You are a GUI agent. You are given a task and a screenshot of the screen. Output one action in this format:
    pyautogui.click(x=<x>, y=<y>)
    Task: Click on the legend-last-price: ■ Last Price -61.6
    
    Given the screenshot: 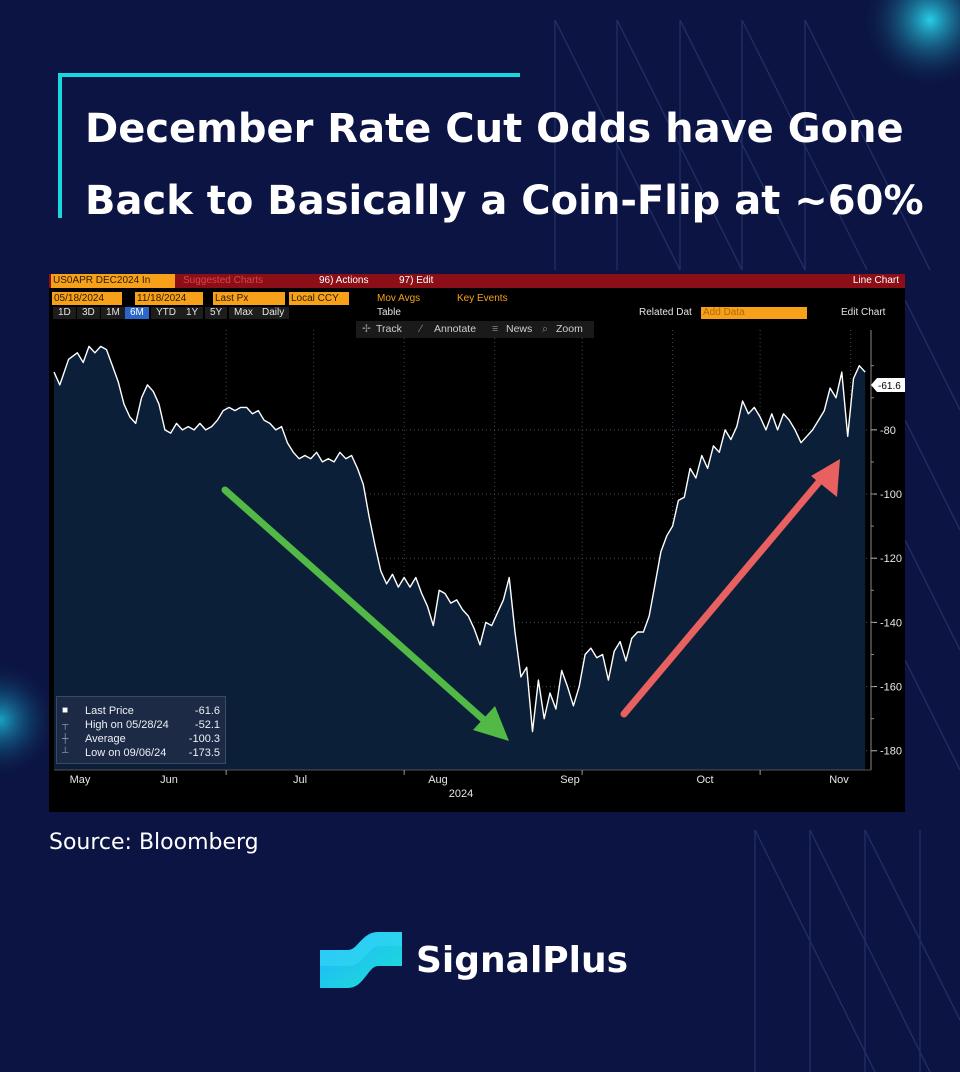 What is the action you would take?
    pyautogui.click(x=141, y=711)
    